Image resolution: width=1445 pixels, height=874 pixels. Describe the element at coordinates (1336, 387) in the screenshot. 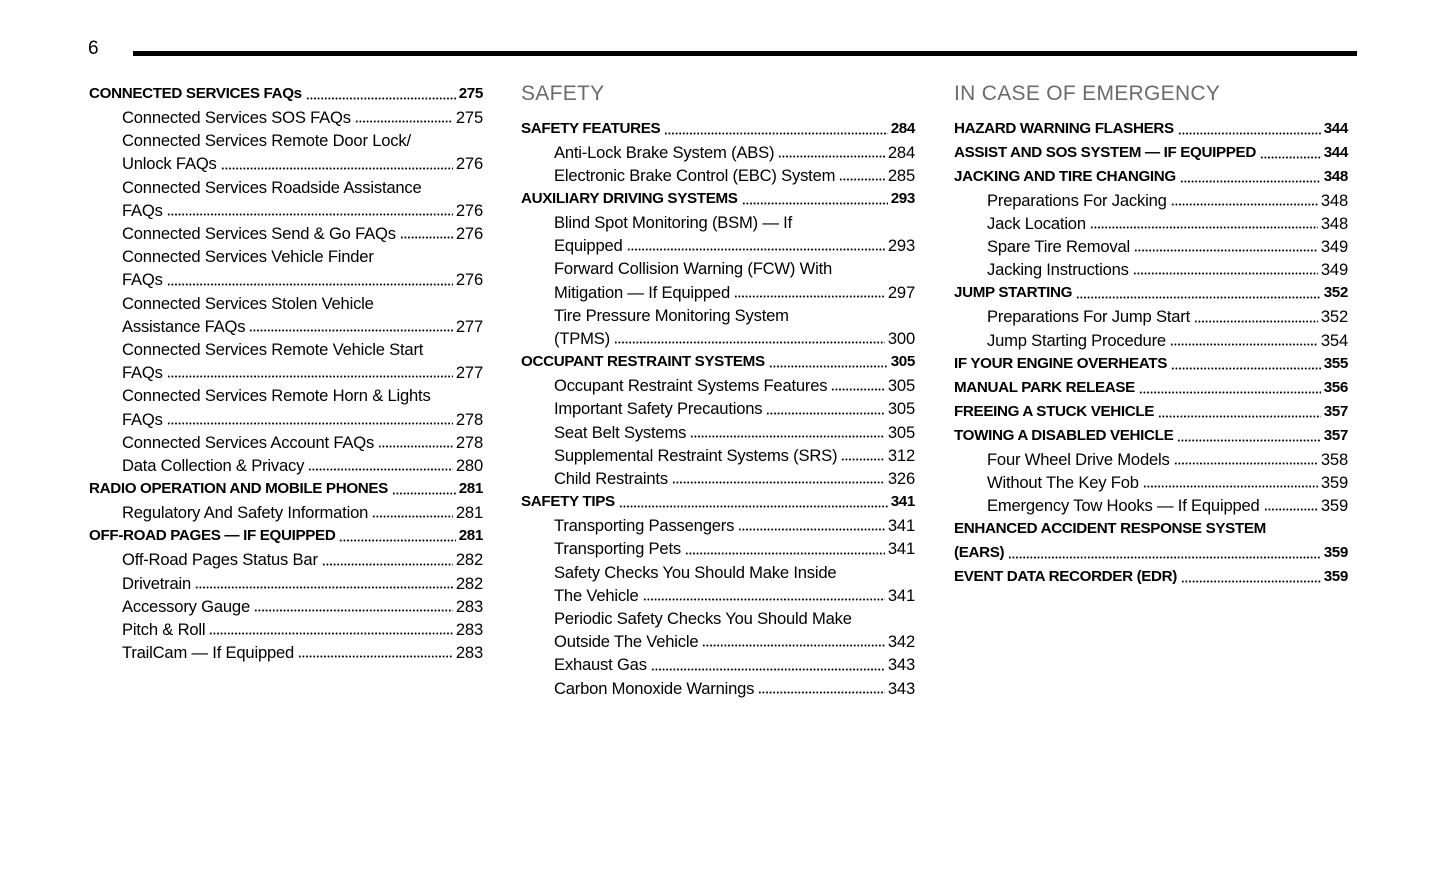

I see `page-ref: 356` at that location.